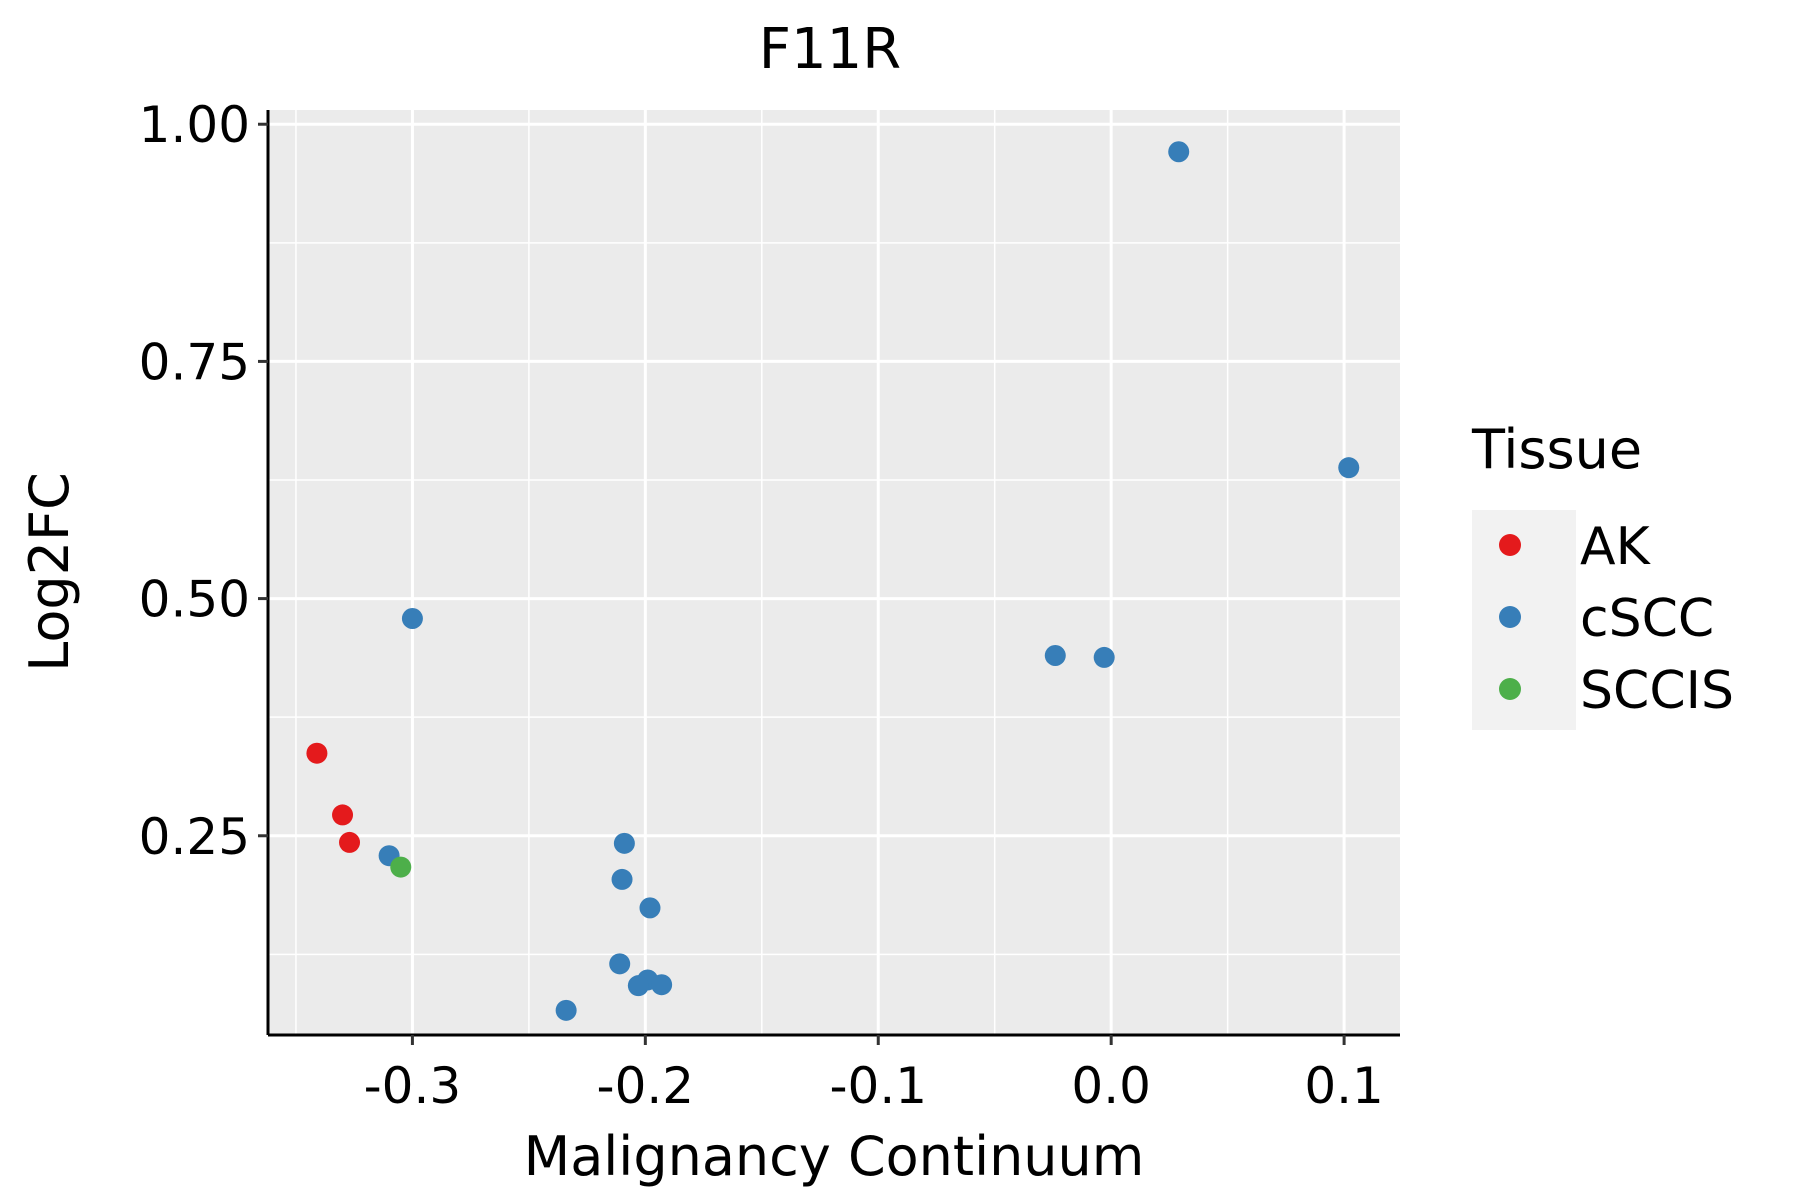 This screenshot has height=1200, width=1800. What do you see at coordinates (401, 867) in the screenshot?
I see `data-point-sccis` at bounding box center [401, 867].